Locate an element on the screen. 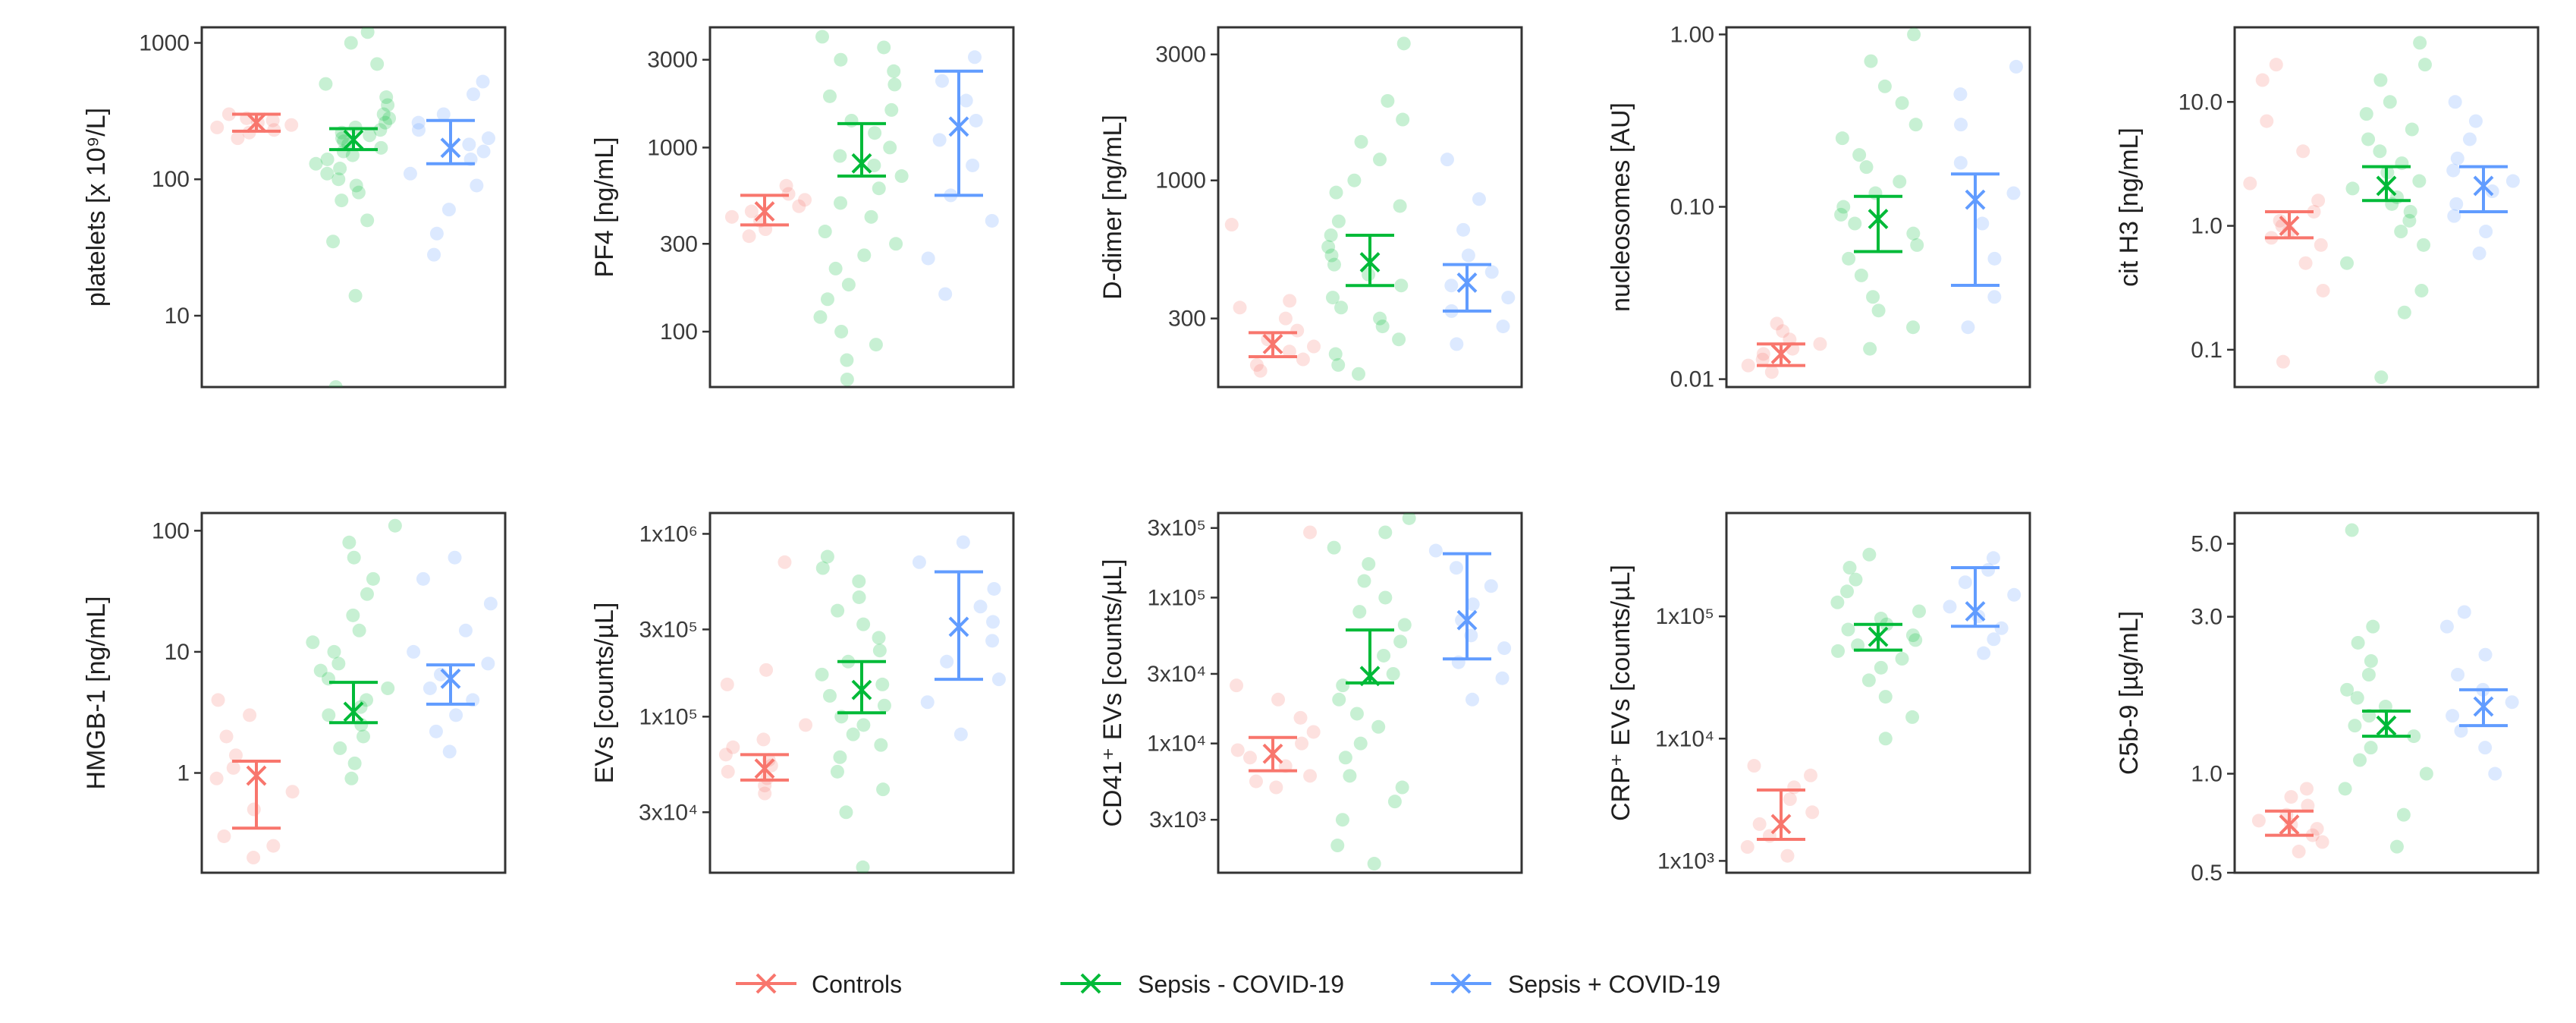 This screenshot has width=2576, height=1023. panel-10-frame is located at coordinates (2386, 693).